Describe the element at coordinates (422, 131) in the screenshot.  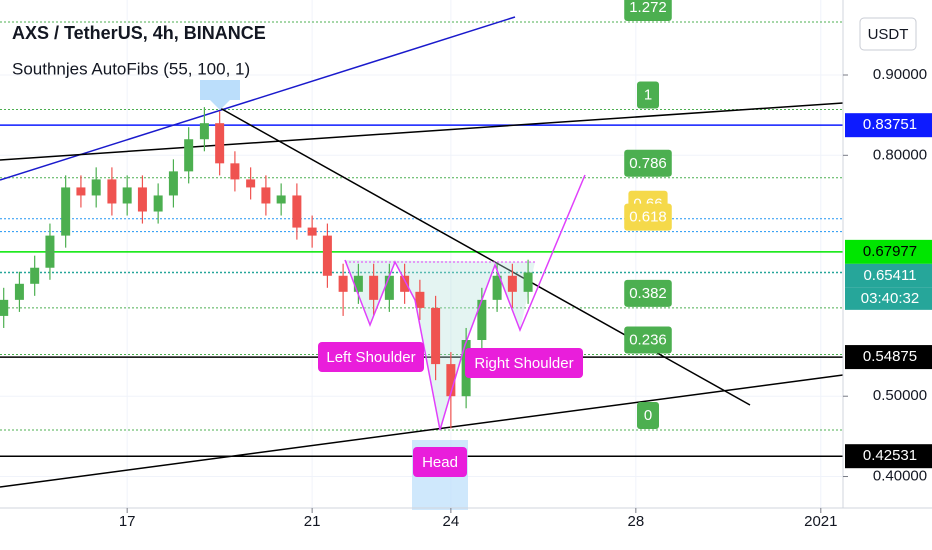
I see `trend-line` at that location.